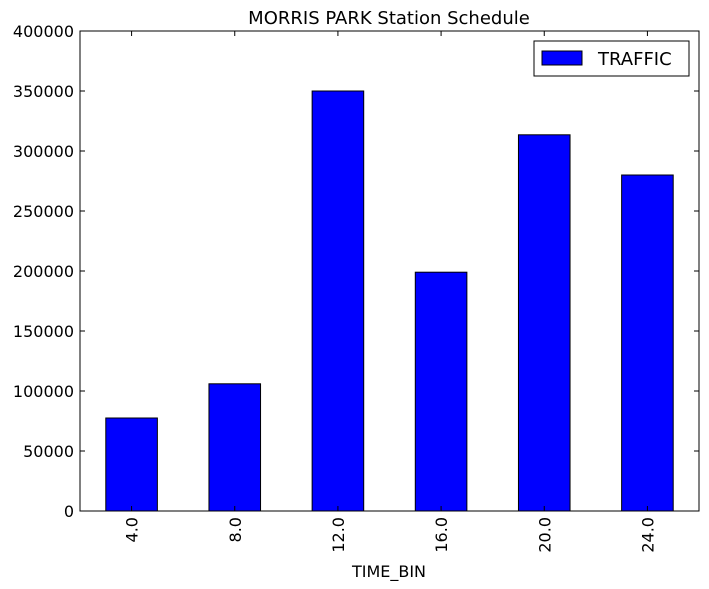 The image size is (709, 589). I want to click on legend-swatch, so click(562, 58).